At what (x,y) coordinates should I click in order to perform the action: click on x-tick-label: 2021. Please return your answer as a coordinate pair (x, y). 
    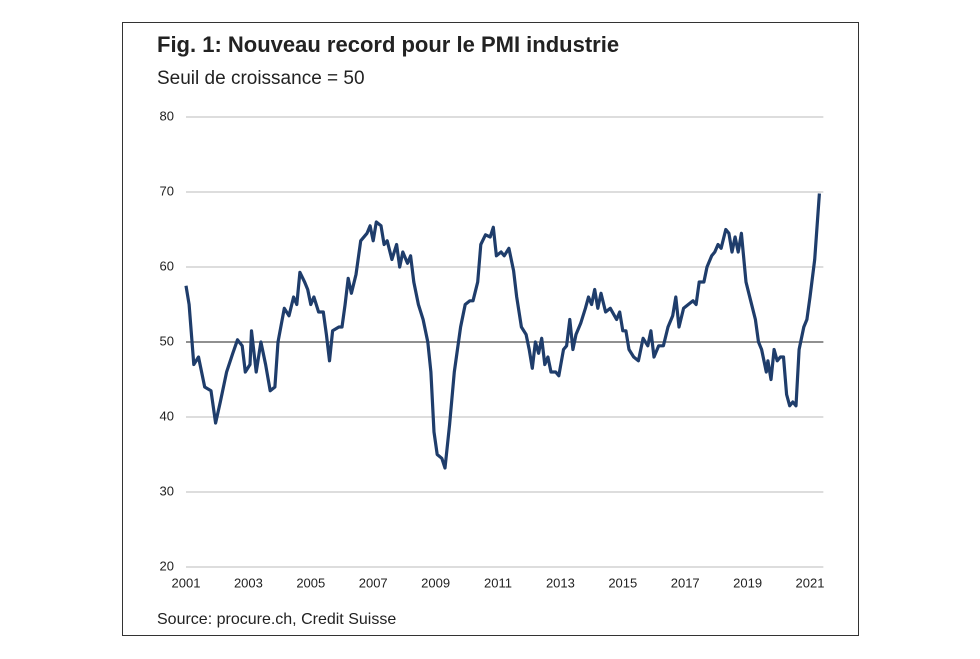
    Looking at the image, I should click on (810, 582).